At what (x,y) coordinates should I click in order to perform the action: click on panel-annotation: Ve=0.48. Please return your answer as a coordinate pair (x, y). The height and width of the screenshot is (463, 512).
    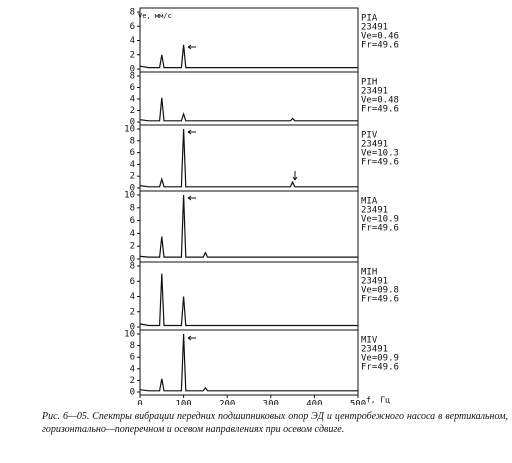
    Looking at the image, I should click on (380, 101).